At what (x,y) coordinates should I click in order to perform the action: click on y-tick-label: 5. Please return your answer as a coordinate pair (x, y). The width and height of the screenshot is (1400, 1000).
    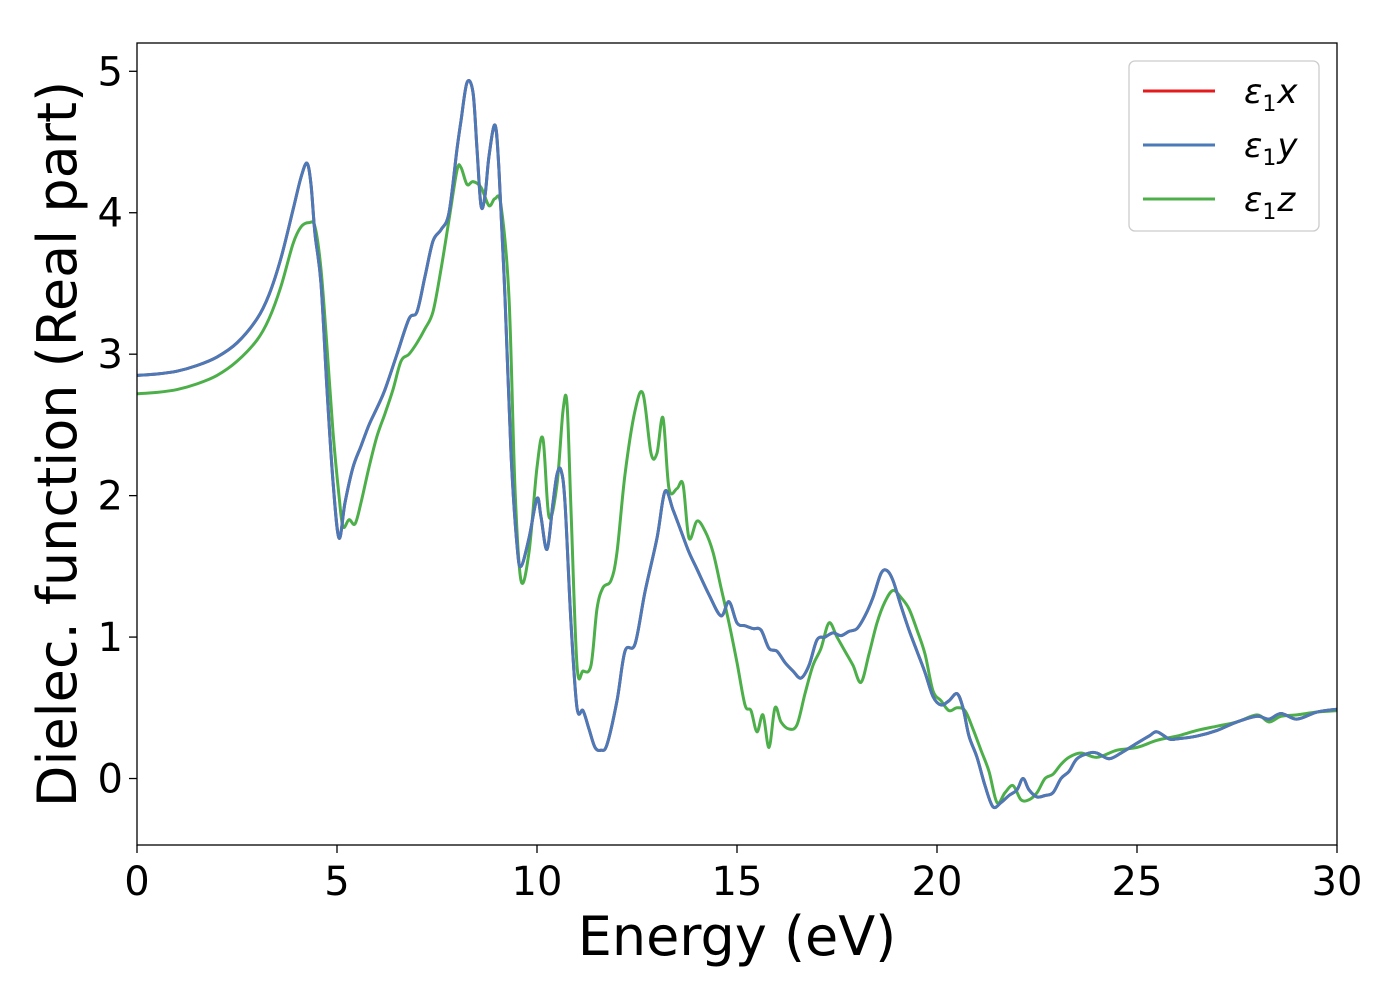
    Looking at the image, I should click on (110, 72).